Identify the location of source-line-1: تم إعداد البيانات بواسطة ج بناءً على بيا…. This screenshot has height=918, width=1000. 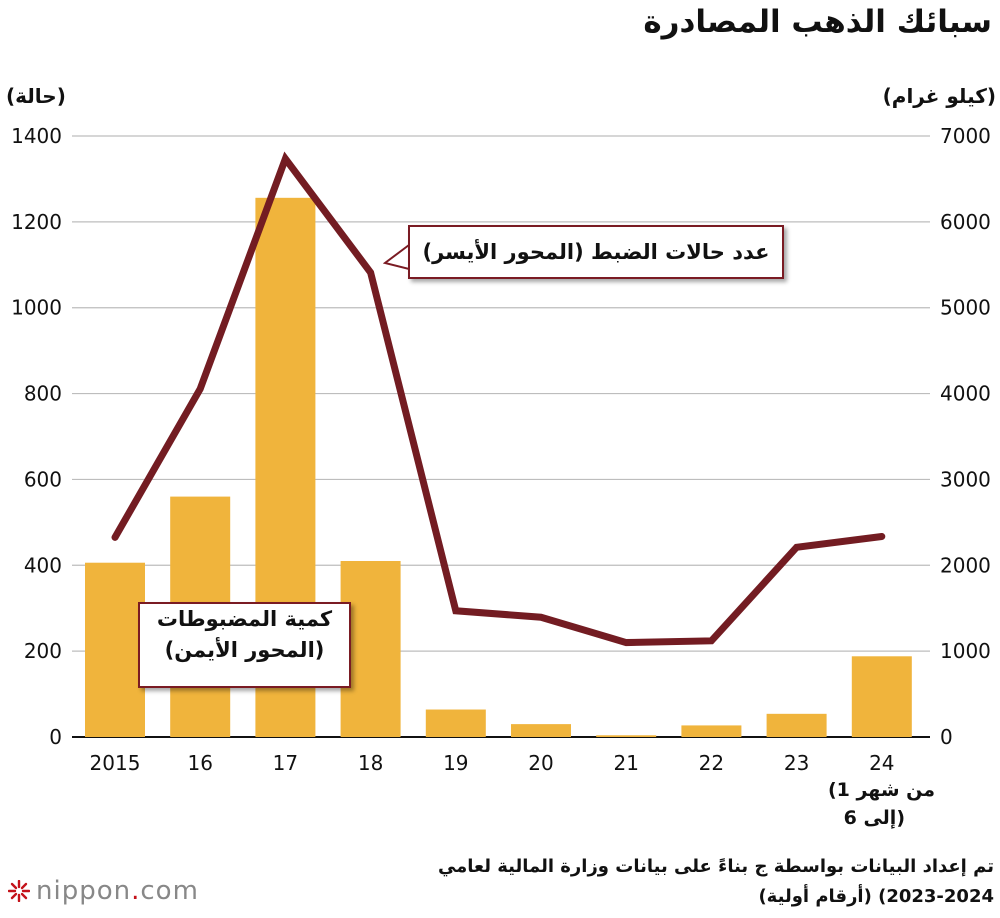
(715, 866).